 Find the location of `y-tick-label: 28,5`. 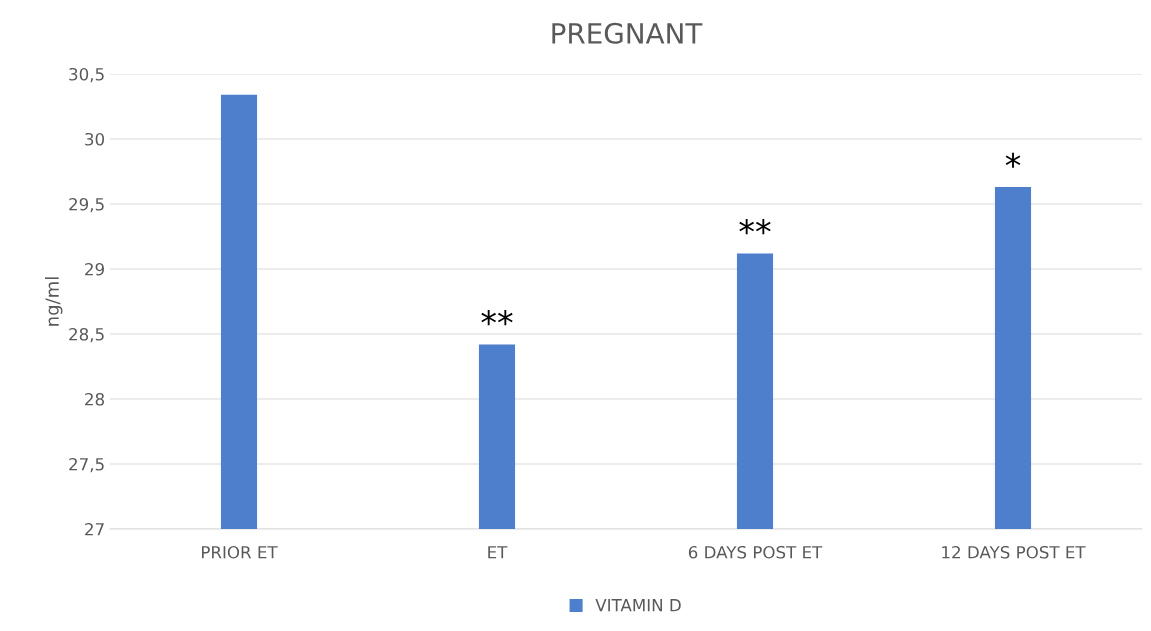

y-tick-label: 28,5 is located at coordinates (86, 335).